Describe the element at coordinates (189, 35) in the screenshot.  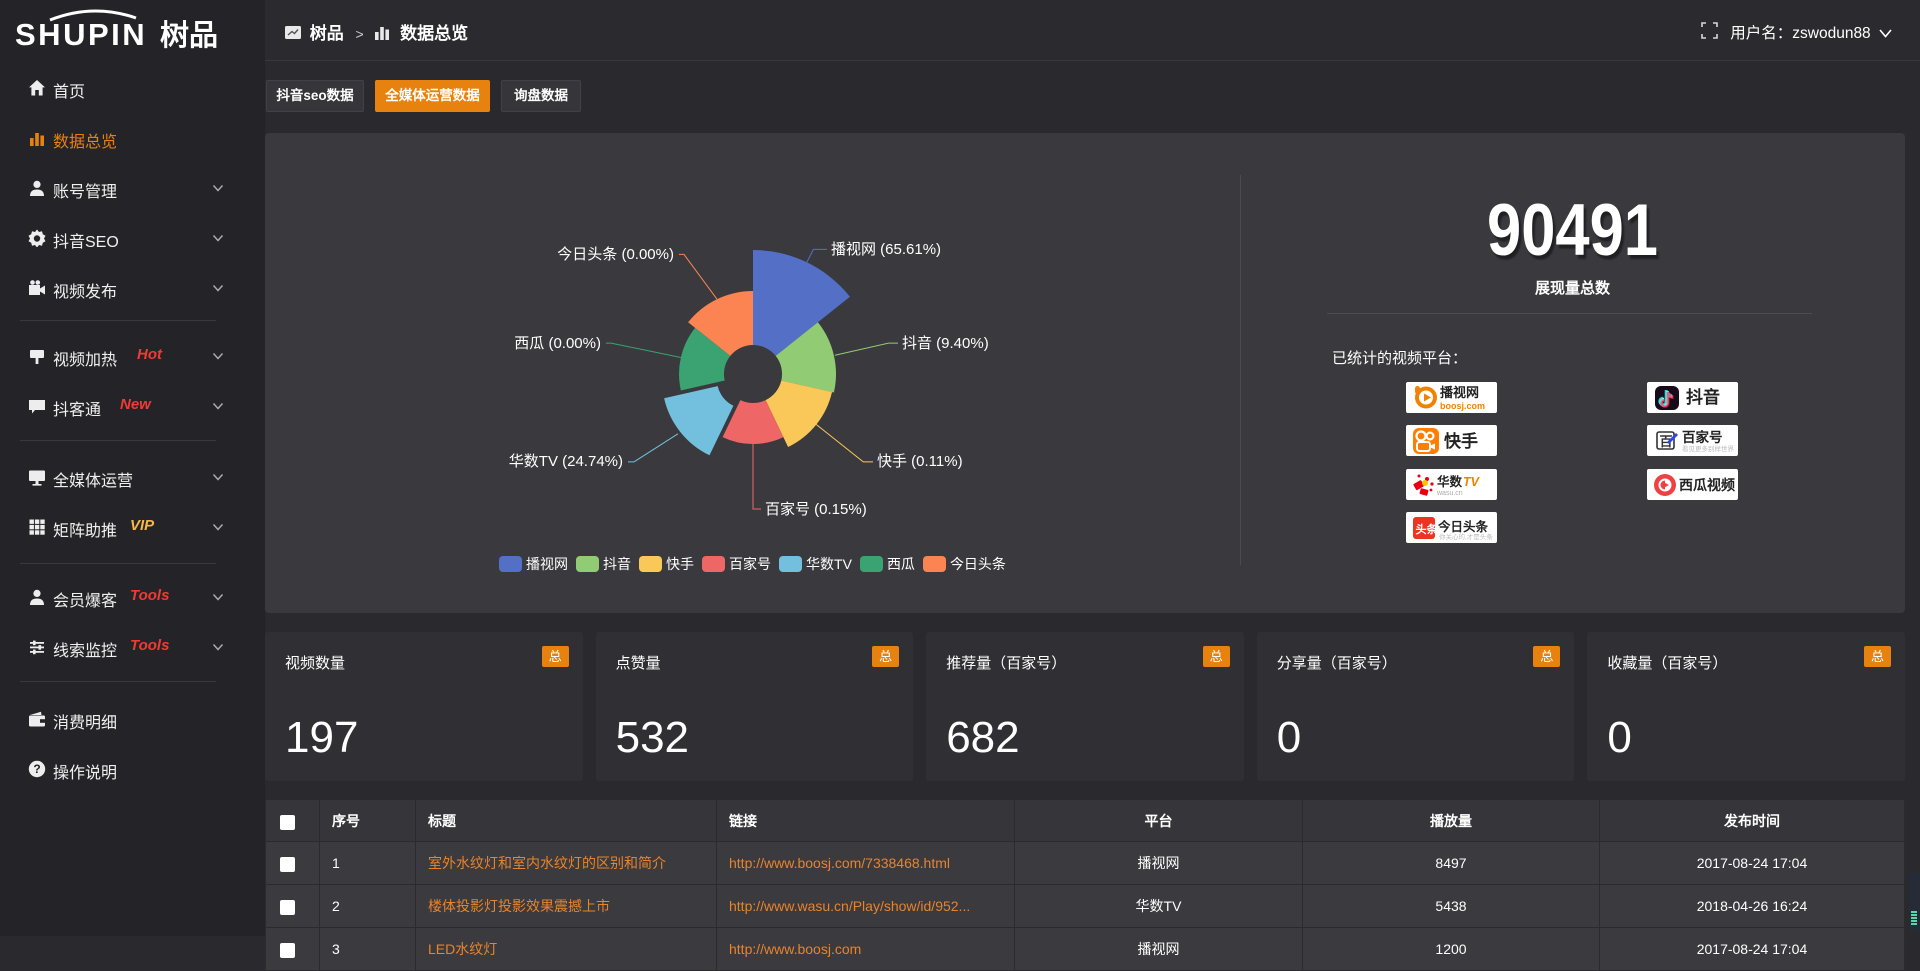
I see `svg-text: 树品` at that location.